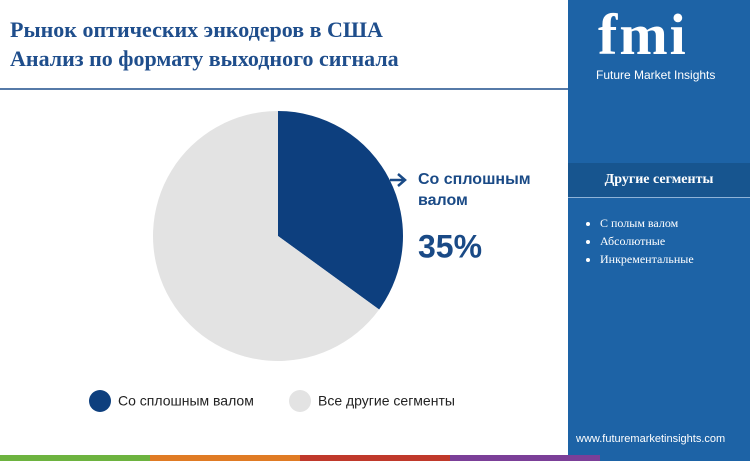 Image resolution: width=750 pixels, height=461 pixels. What do you see at coordinates (651, 439) in the screenshot?
I see `website: www.futuremarketinsights.com` at bounding box center [651, 439].